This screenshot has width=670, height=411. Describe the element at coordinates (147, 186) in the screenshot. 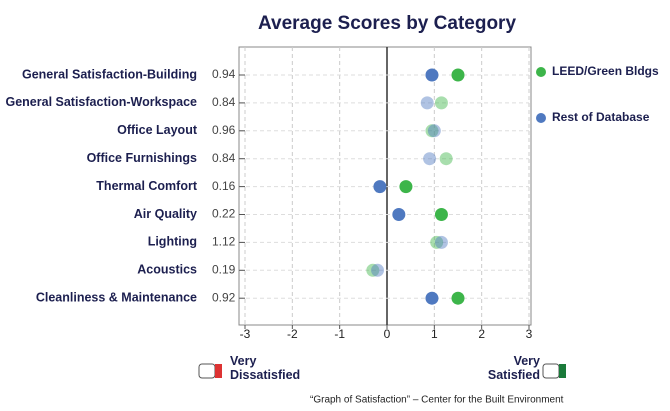

I see `category-label: Thermal Comfort` at that location.